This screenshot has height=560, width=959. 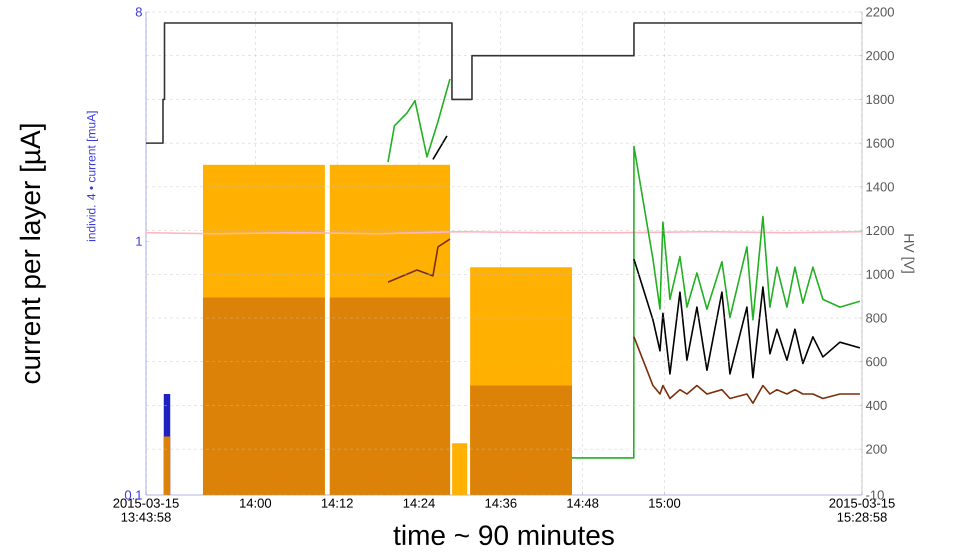 What do you see at coordinates (92, 176) in the screenshot?
I see `text: individ. 4 • current [muA]` at bounding box center [92, 176].